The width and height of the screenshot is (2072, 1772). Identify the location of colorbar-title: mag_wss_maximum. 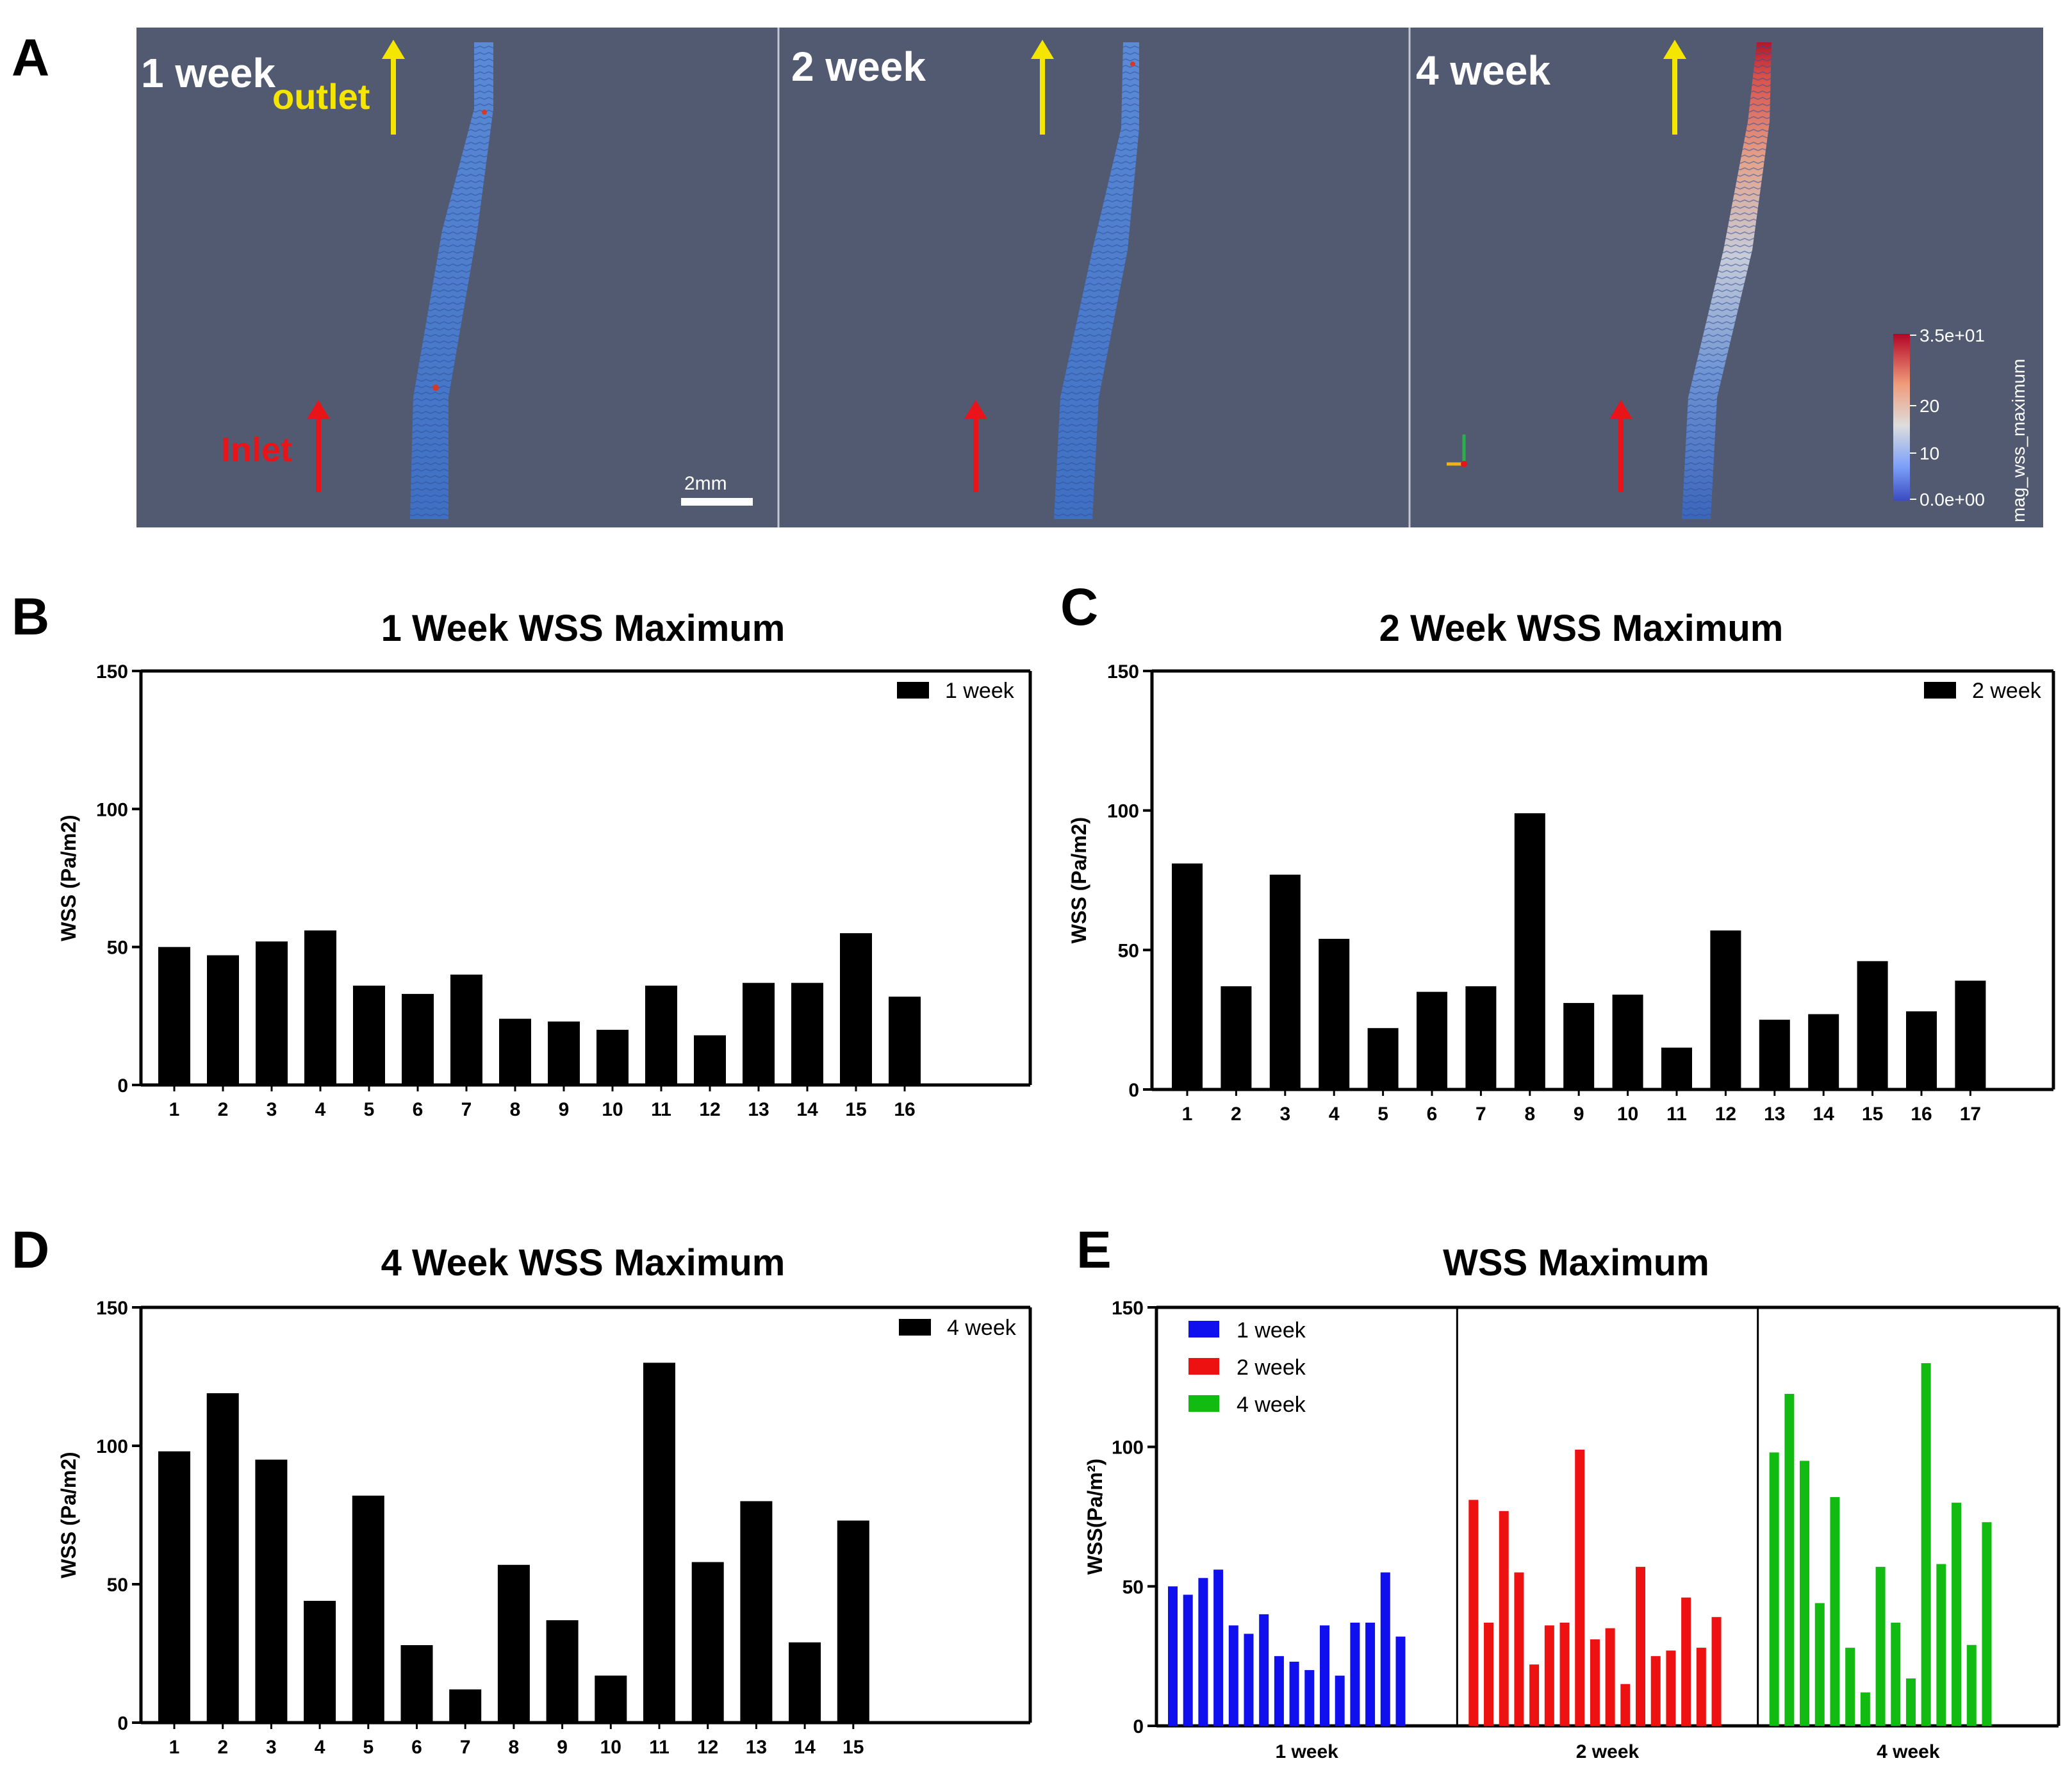
(2018, 440).